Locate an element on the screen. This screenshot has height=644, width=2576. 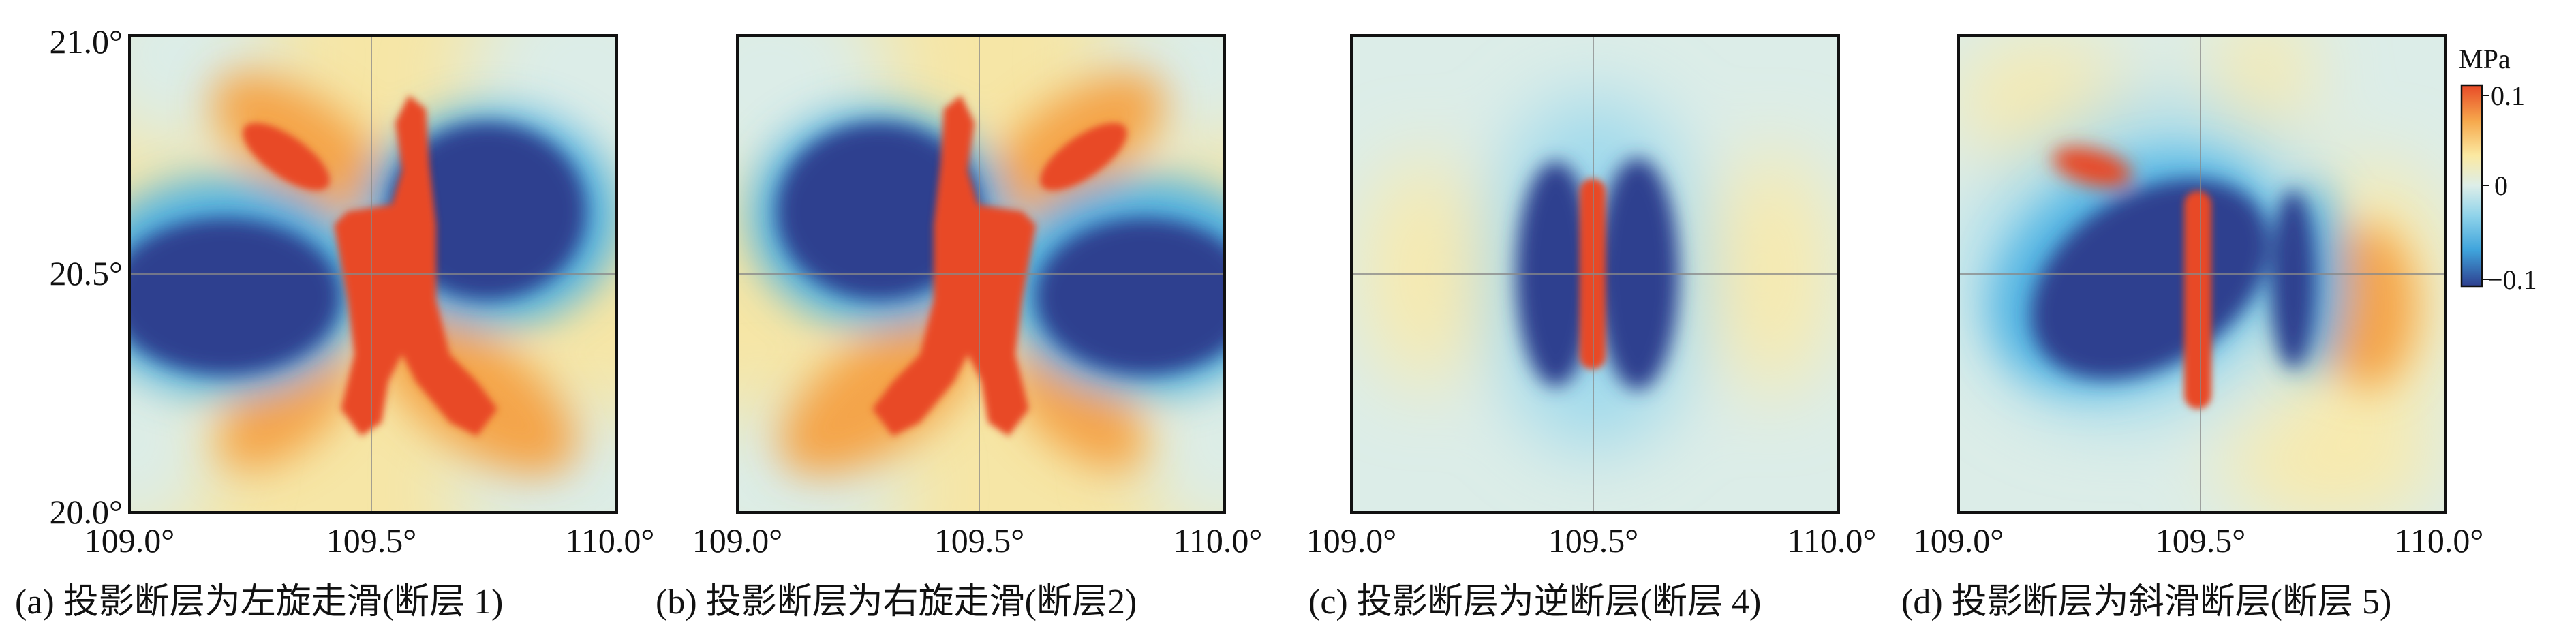
panel-a-heatmap is located at coordinates (373, 273).